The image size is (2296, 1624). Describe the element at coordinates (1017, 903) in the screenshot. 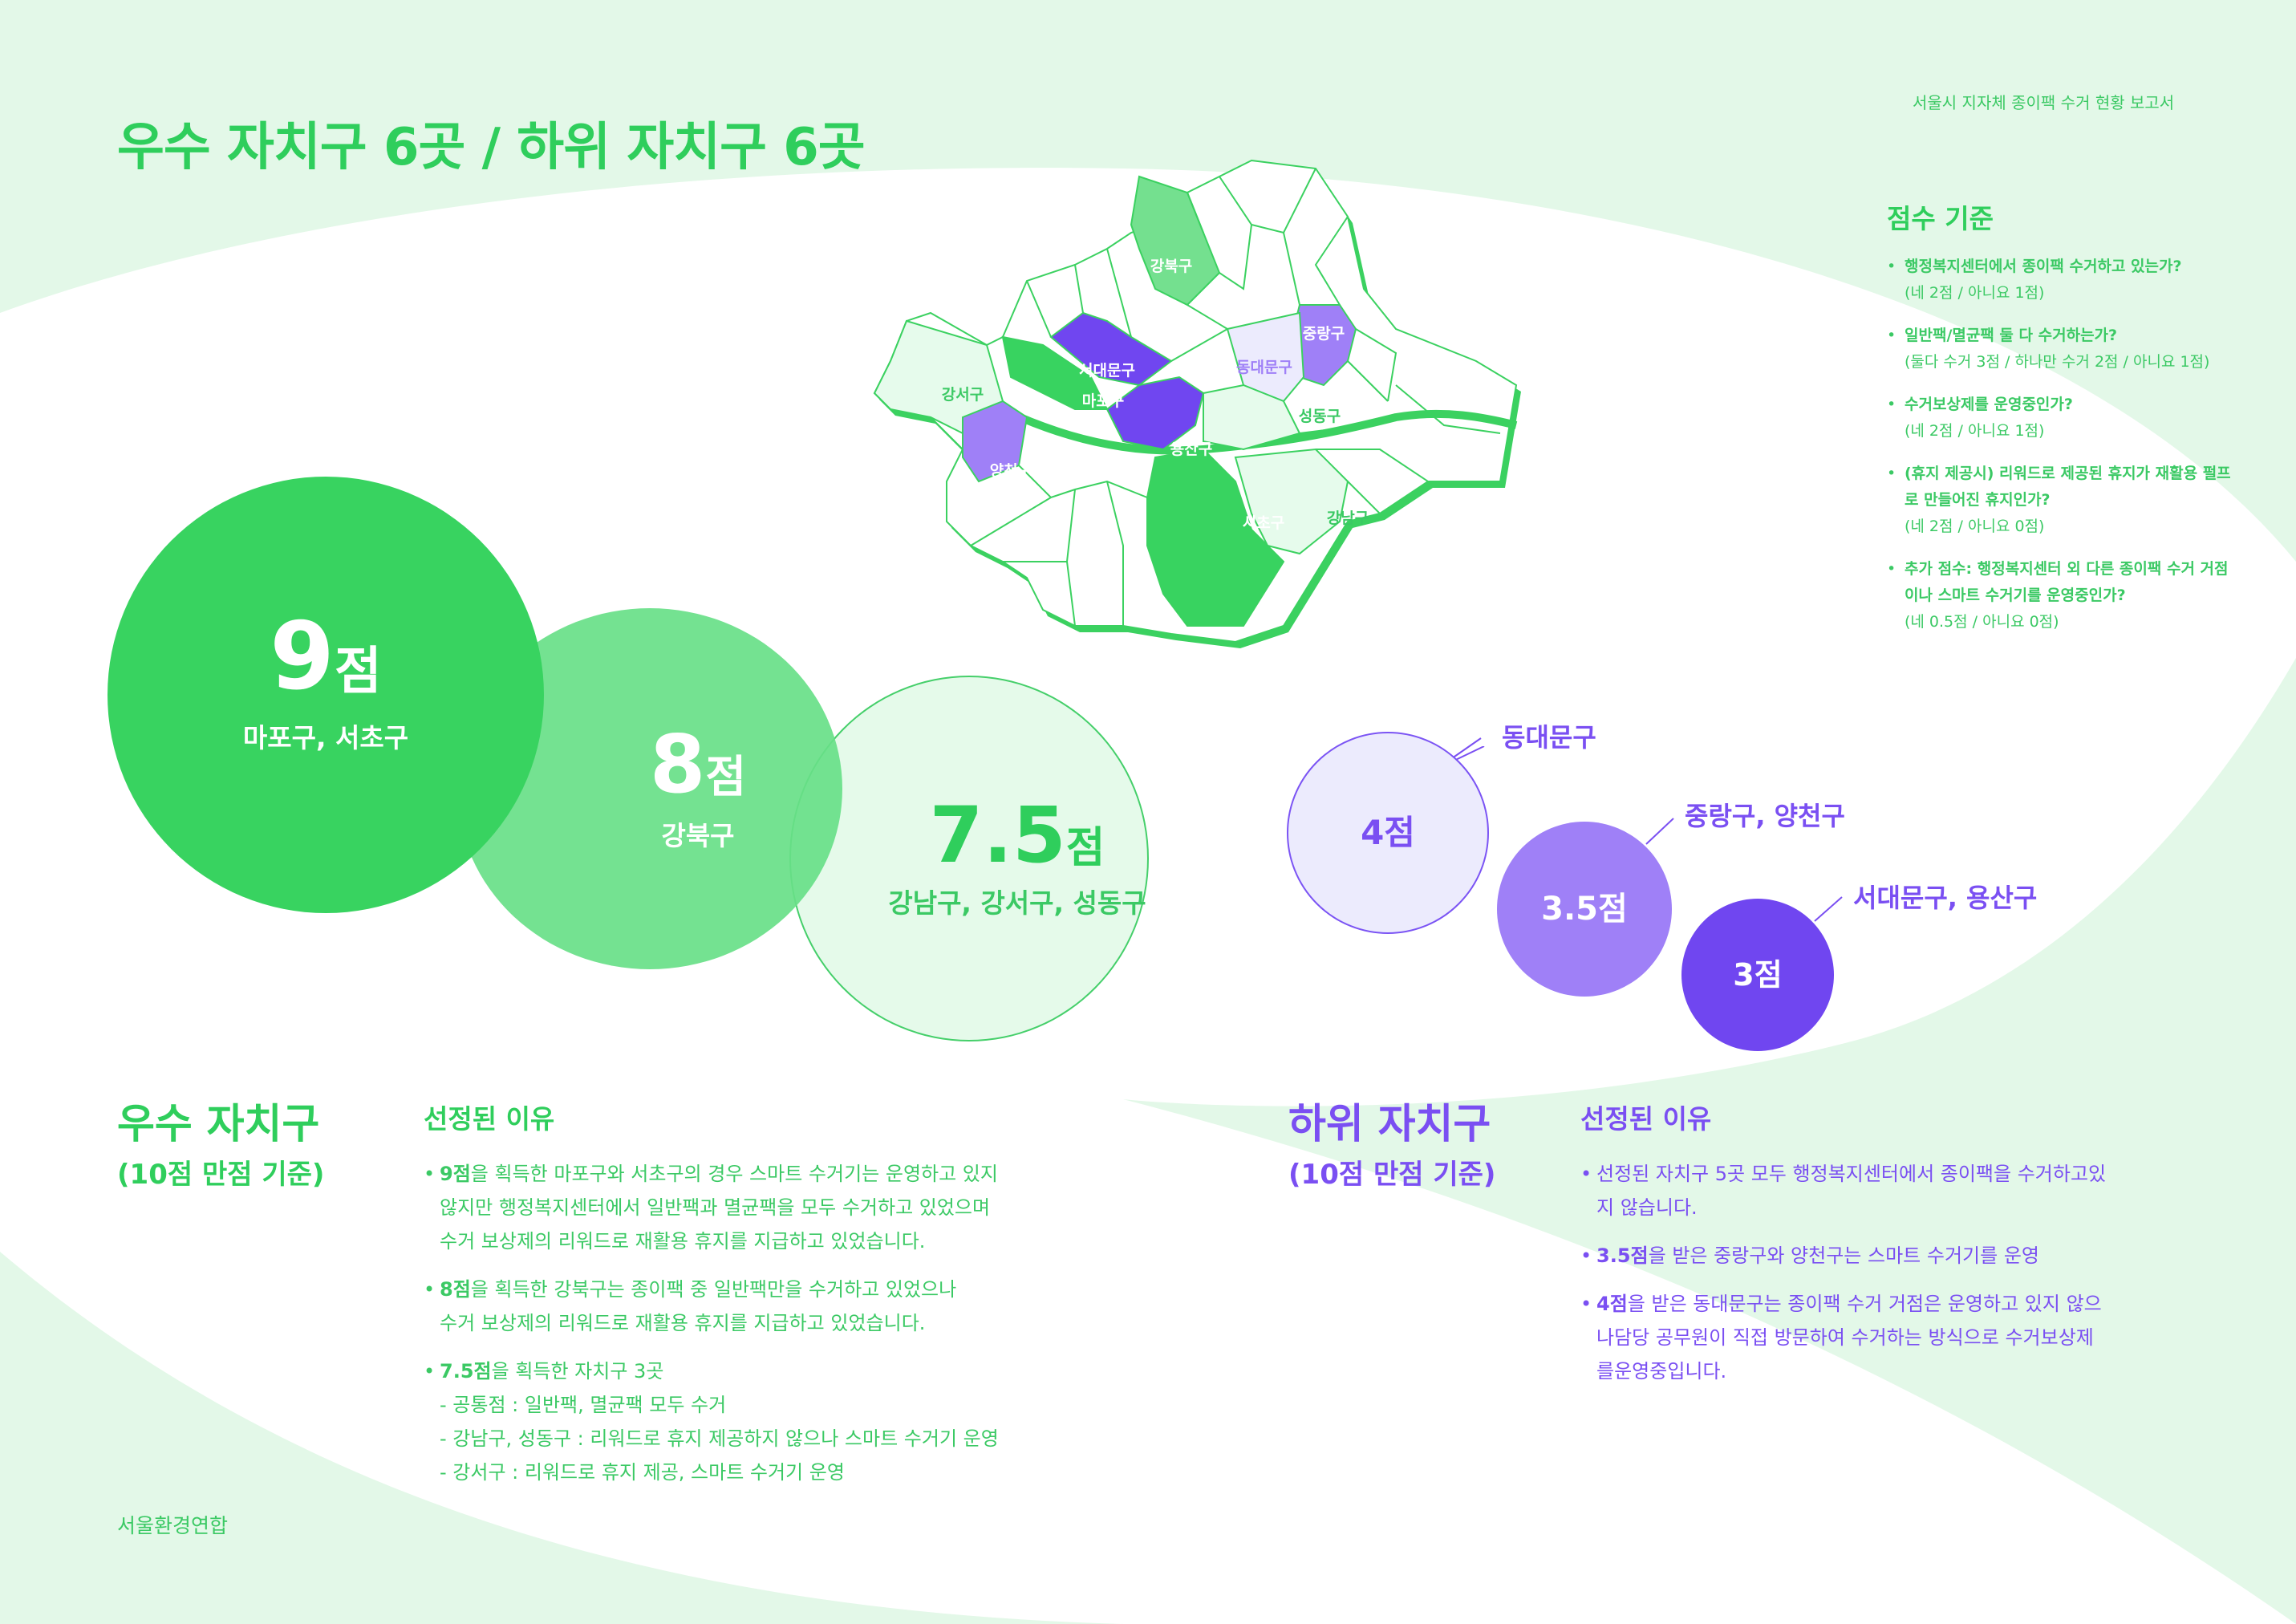

I see `score-districts: 강남구, 강서구, 성동구` at that location.